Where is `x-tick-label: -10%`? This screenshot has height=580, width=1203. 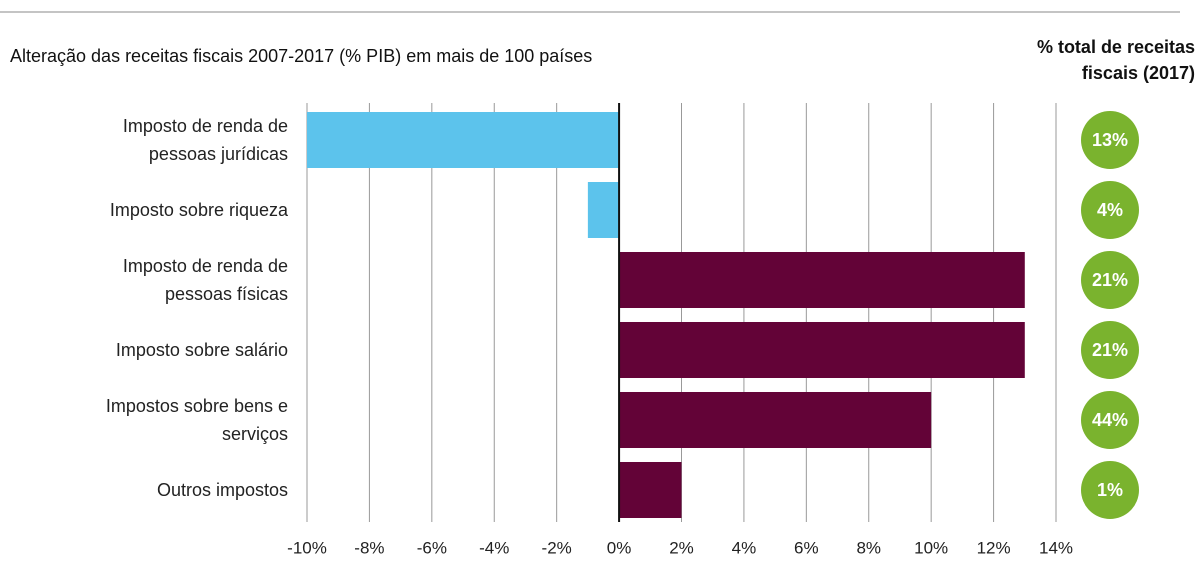 x-tick-label: -10% is located at coordinates (307, 547).